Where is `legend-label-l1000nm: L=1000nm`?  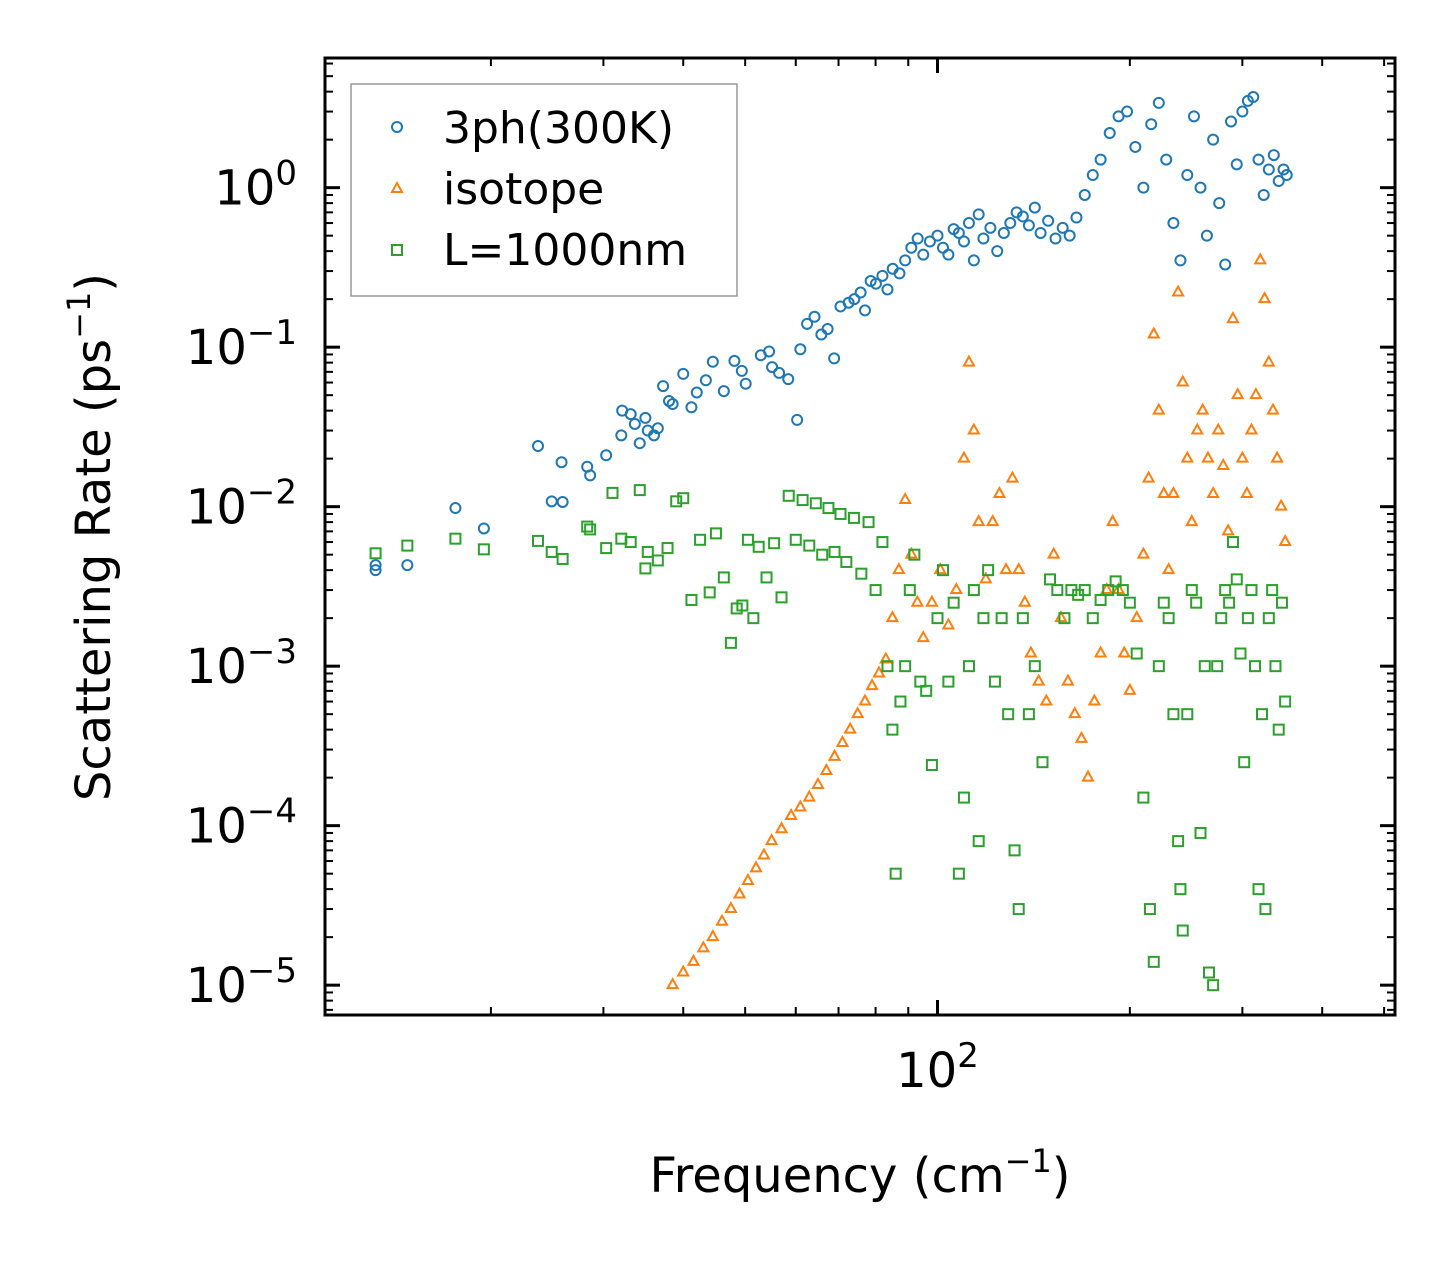 legend-label-l1000nm: L=1000nm is located at coordinates (565, 250).